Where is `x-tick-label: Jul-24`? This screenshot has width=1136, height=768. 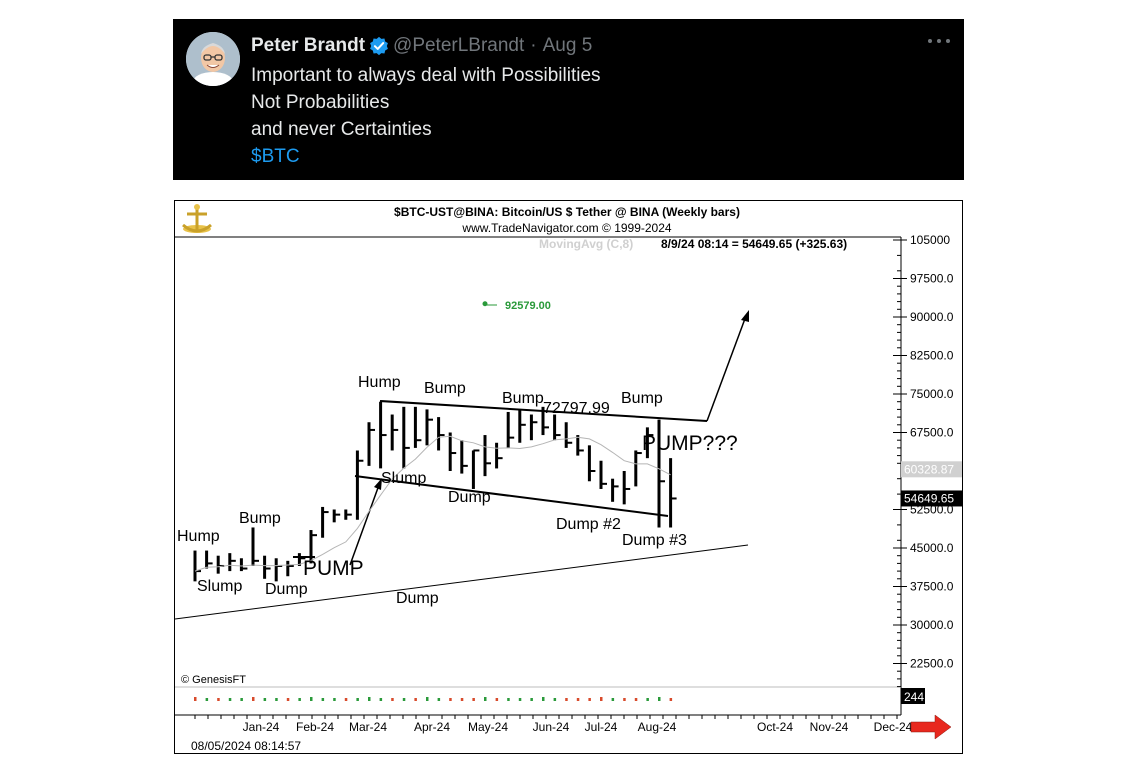
x-tick-label: Jul-24 is located at coordinates (601, 727).